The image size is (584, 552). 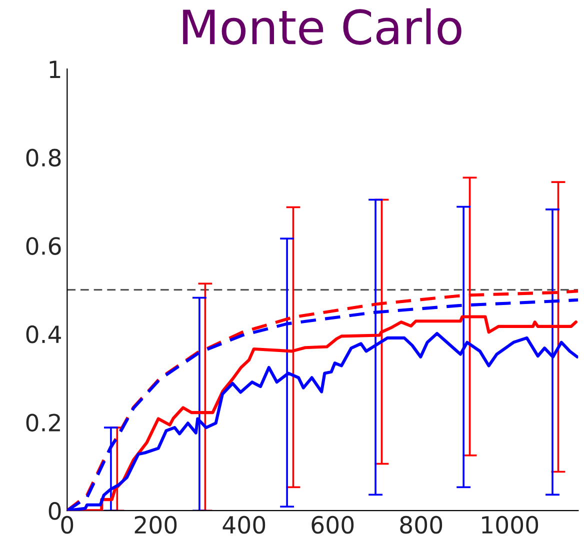 What do you see at coordinates (421, 525) in the screenshot?
I see `x-tick-label: 800` at bounding box center [421, 525].